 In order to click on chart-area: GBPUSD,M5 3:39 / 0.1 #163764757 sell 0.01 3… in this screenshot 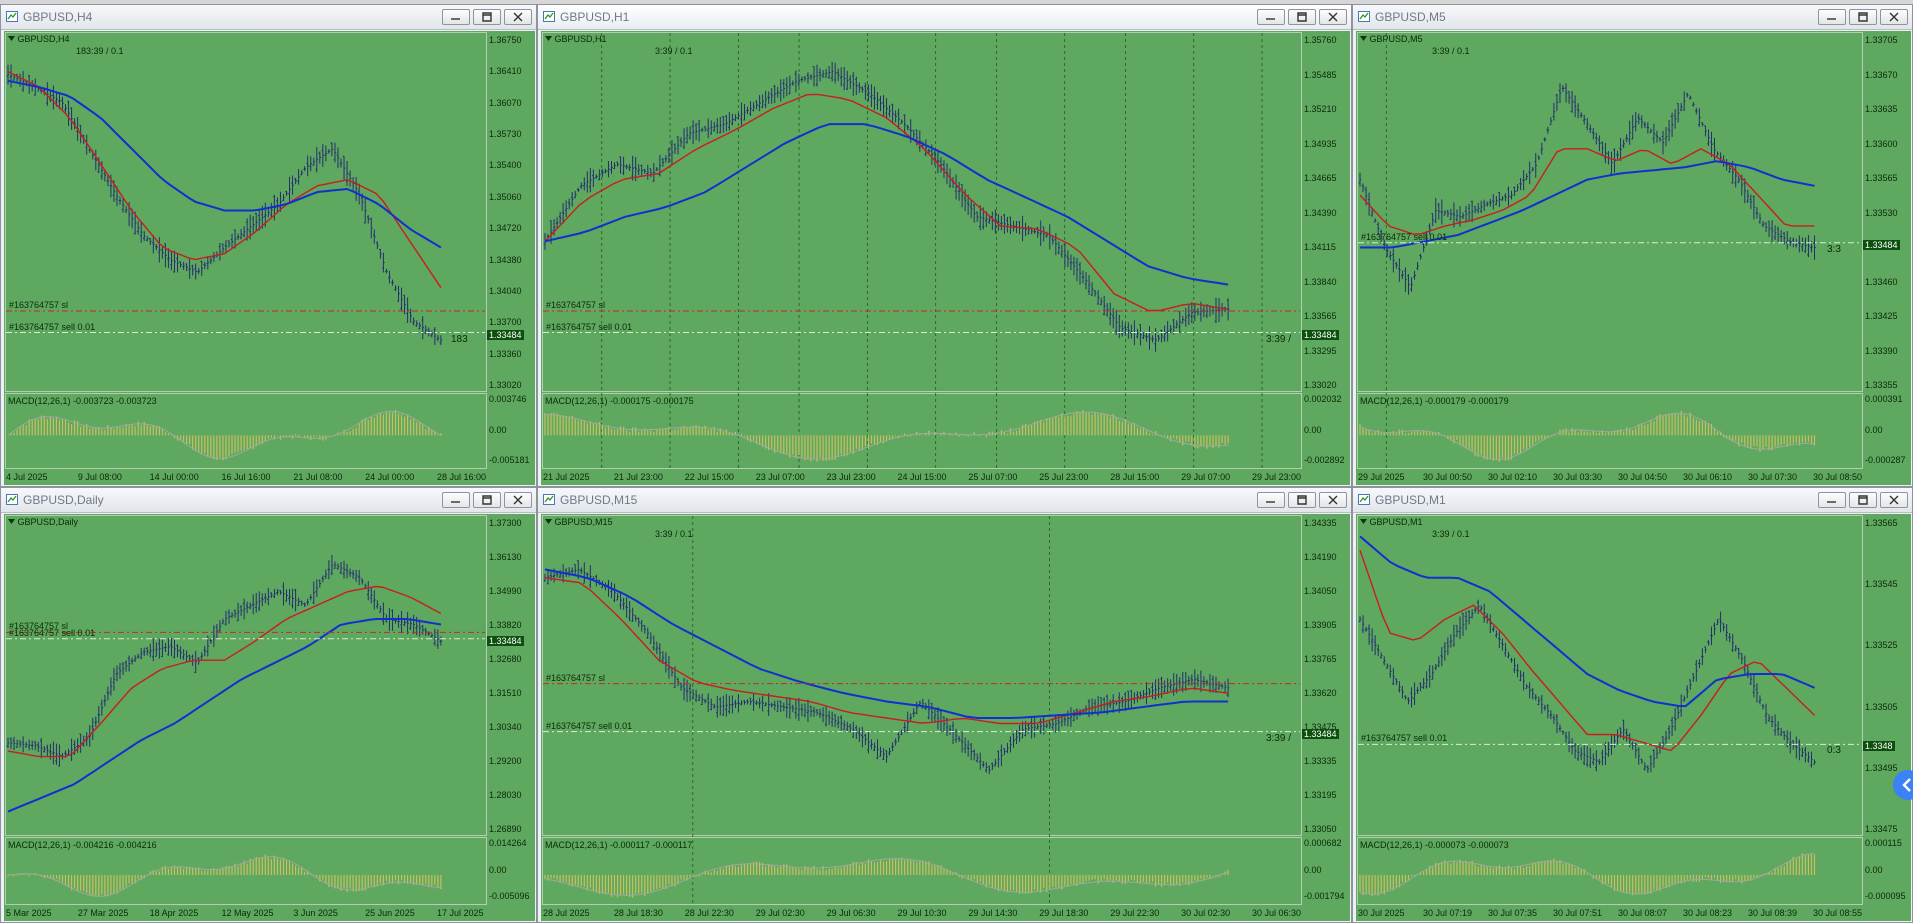, I will do `click(1633, 258)`.